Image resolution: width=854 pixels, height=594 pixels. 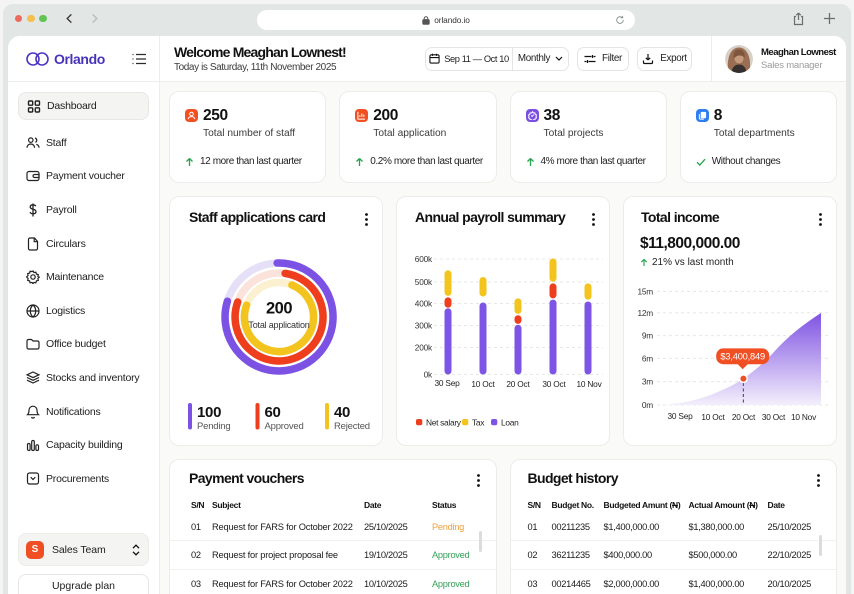 What do you see at coordinates (424, 326) in the screenshot?
I see `svg-text: 300k` at bounding box center [424, 326].